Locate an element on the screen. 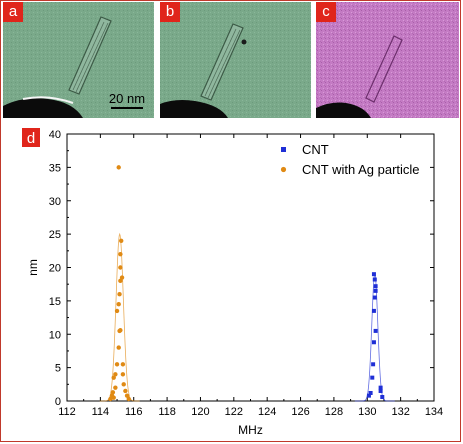 This screenshot has height=444, width=463. x-tick-label: 134 is located at coordinates (434, 412).